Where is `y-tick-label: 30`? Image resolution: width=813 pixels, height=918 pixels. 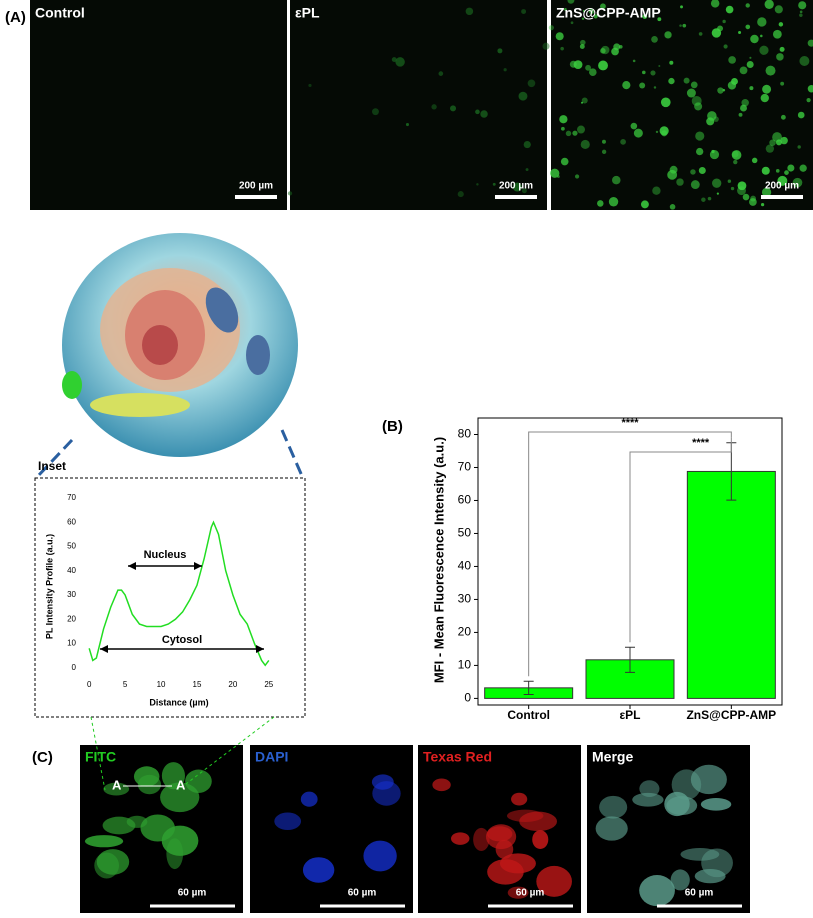
y-tick-label: 30 is located at coordinates (71, 594).